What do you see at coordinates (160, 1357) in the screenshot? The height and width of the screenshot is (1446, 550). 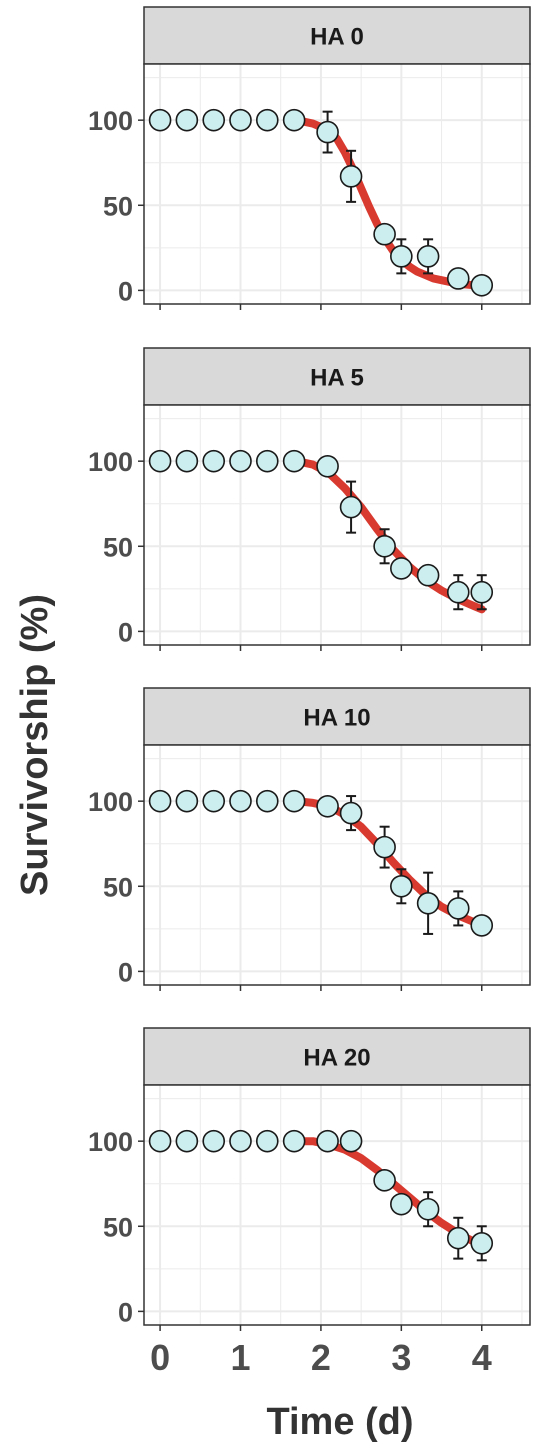 I see `x-tick-label: 0` at bounding box center [160, 1357].